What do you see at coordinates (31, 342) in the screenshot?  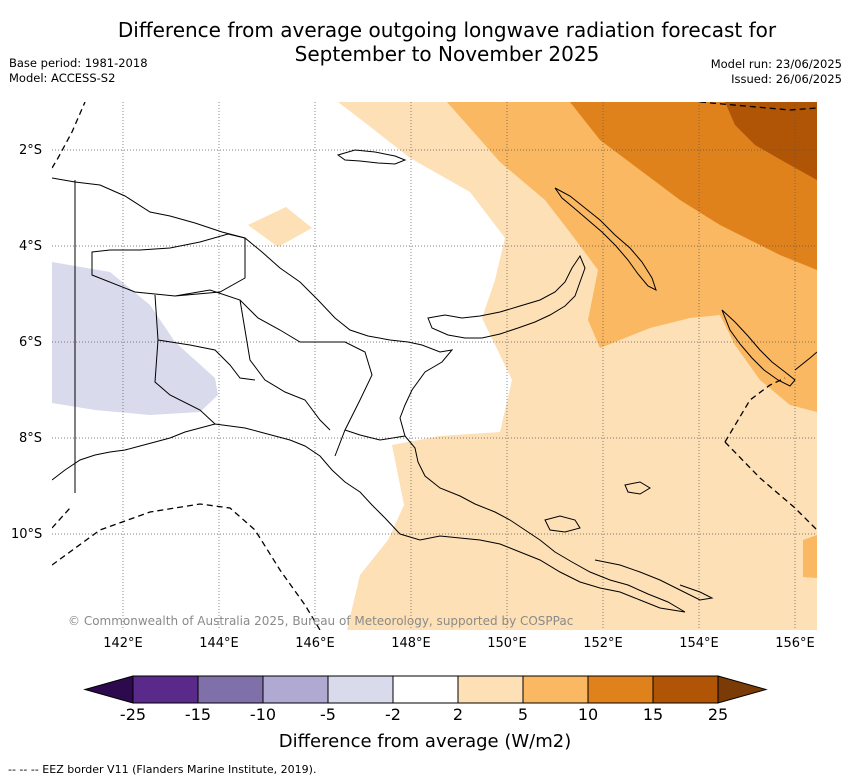 I see `lat-label-6s: 6°S` at bounding box center [31, 342].